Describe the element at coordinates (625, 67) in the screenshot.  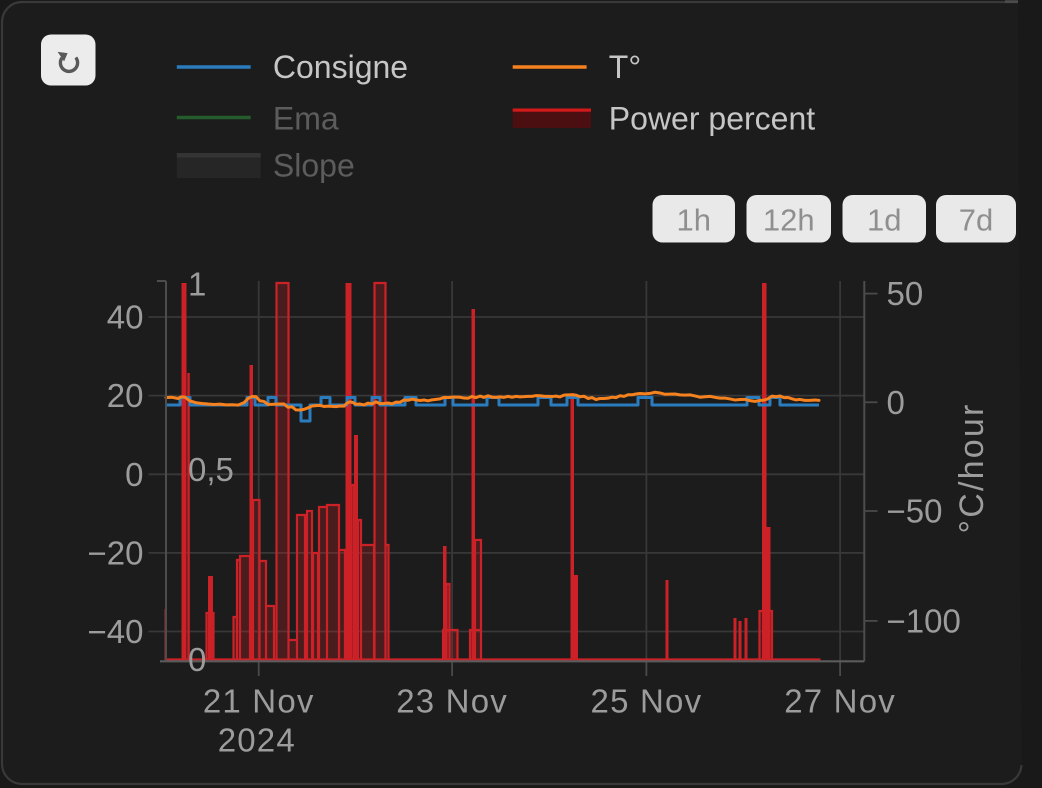
I see `svg-text: T°` at that location.